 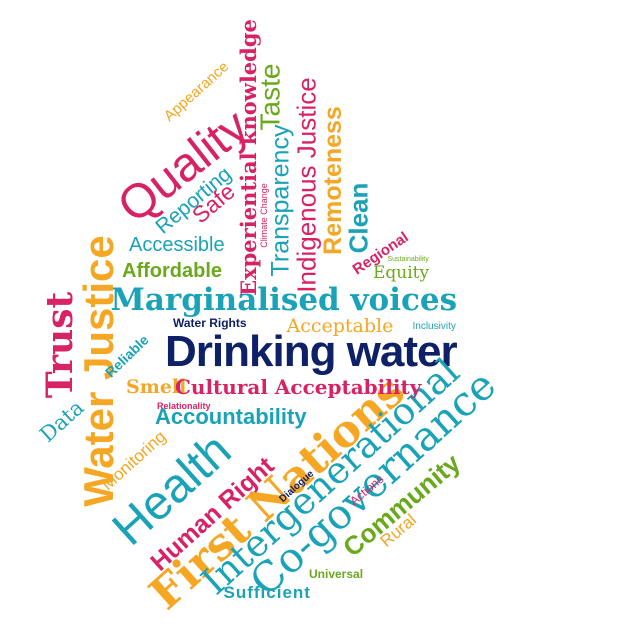 What do you see at coordinates (210, 323) in the screenshot?
I see `word-water-rights: Water Rights` at bounding box center [210, 323].